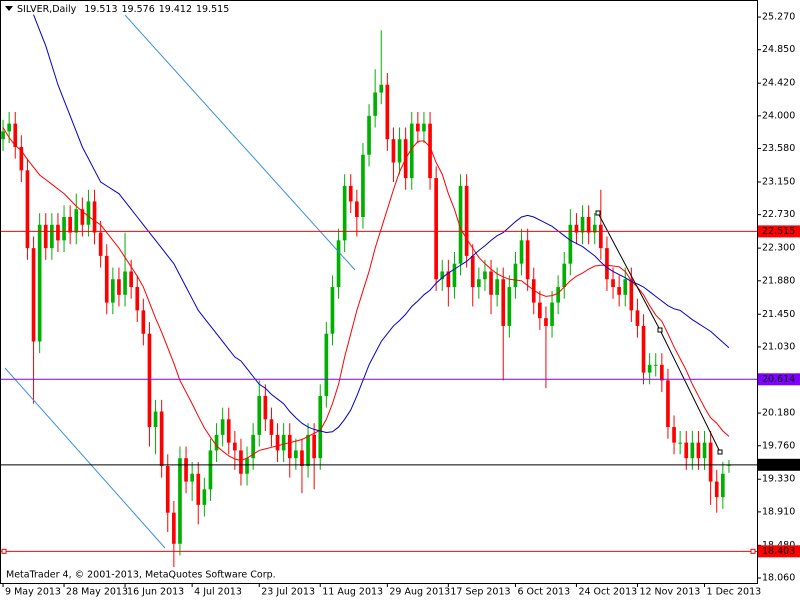  I want to click on y-tick-label: 25.270, so click(778, 17).